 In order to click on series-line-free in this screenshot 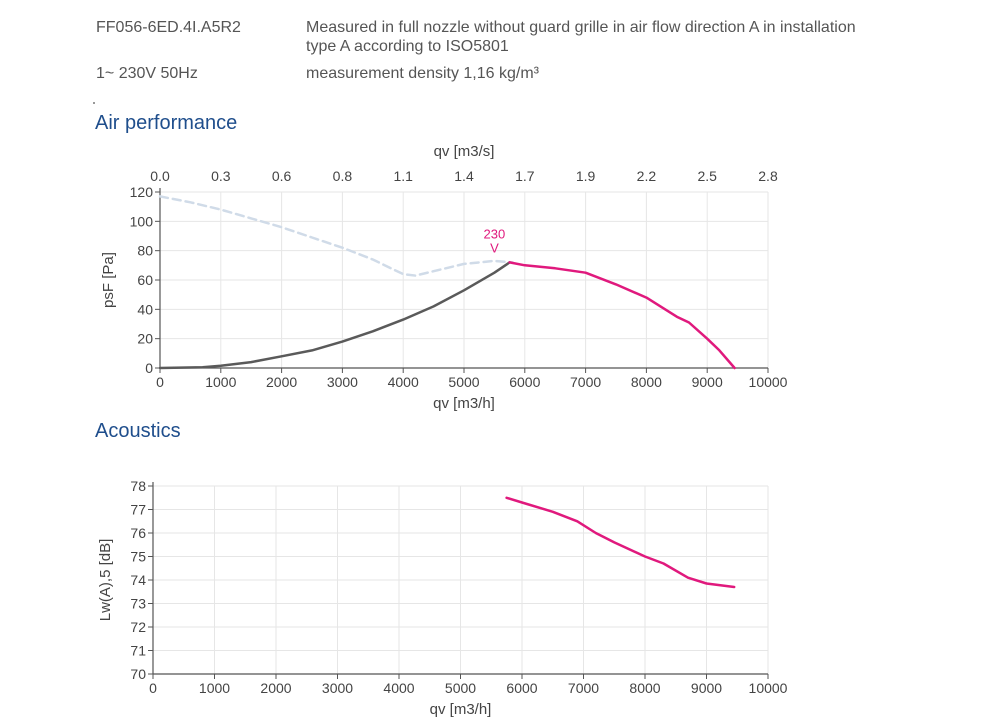, I will do `click(336, 236)`.